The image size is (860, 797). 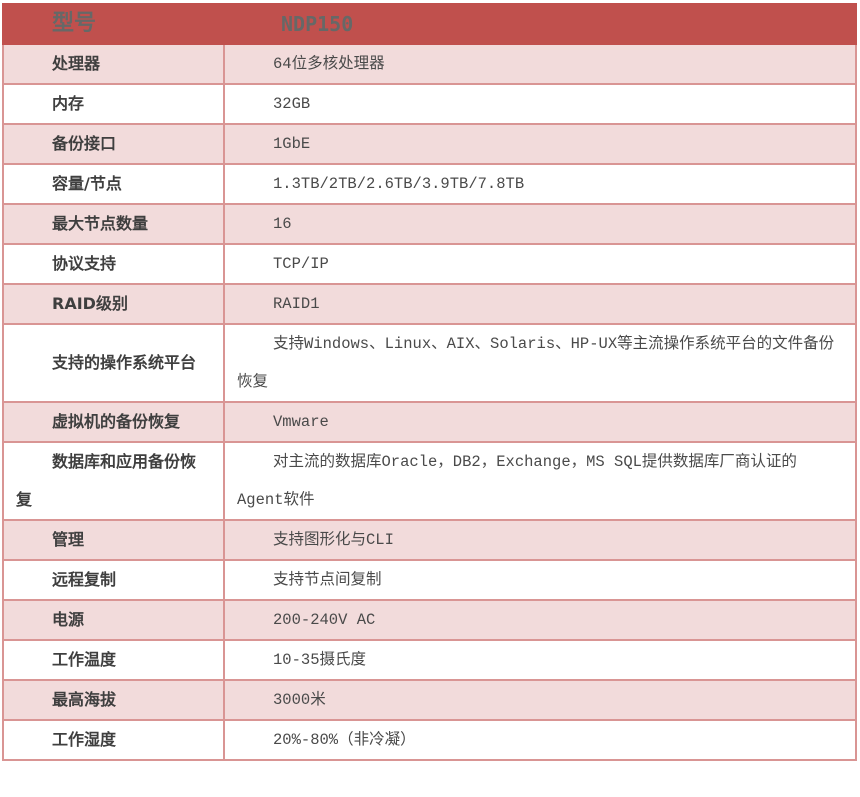 I want to click on spec-label: 工作温度, so click(x=113, y=660).